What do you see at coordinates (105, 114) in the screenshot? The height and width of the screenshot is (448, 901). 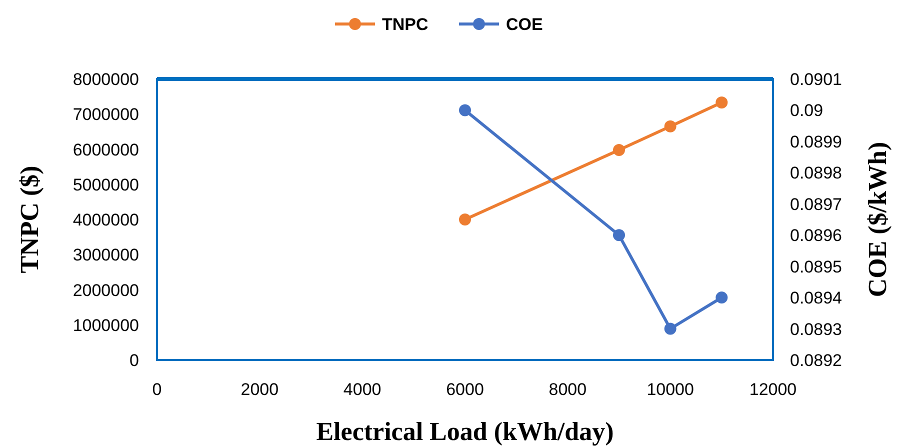 I see `y-tick-label: 7000000` at bounding box center [105, 114].